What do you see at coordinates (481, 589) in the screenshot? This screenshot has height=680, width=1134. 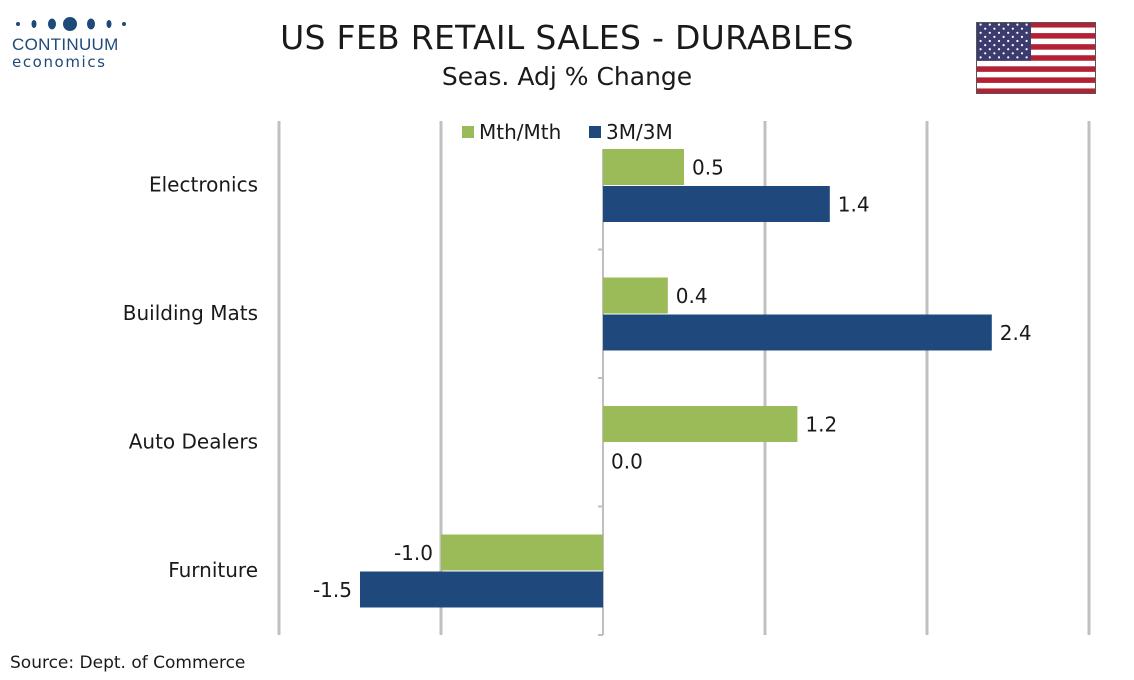 I see `bar-3m-furniture` at bounding box center [481, 589].